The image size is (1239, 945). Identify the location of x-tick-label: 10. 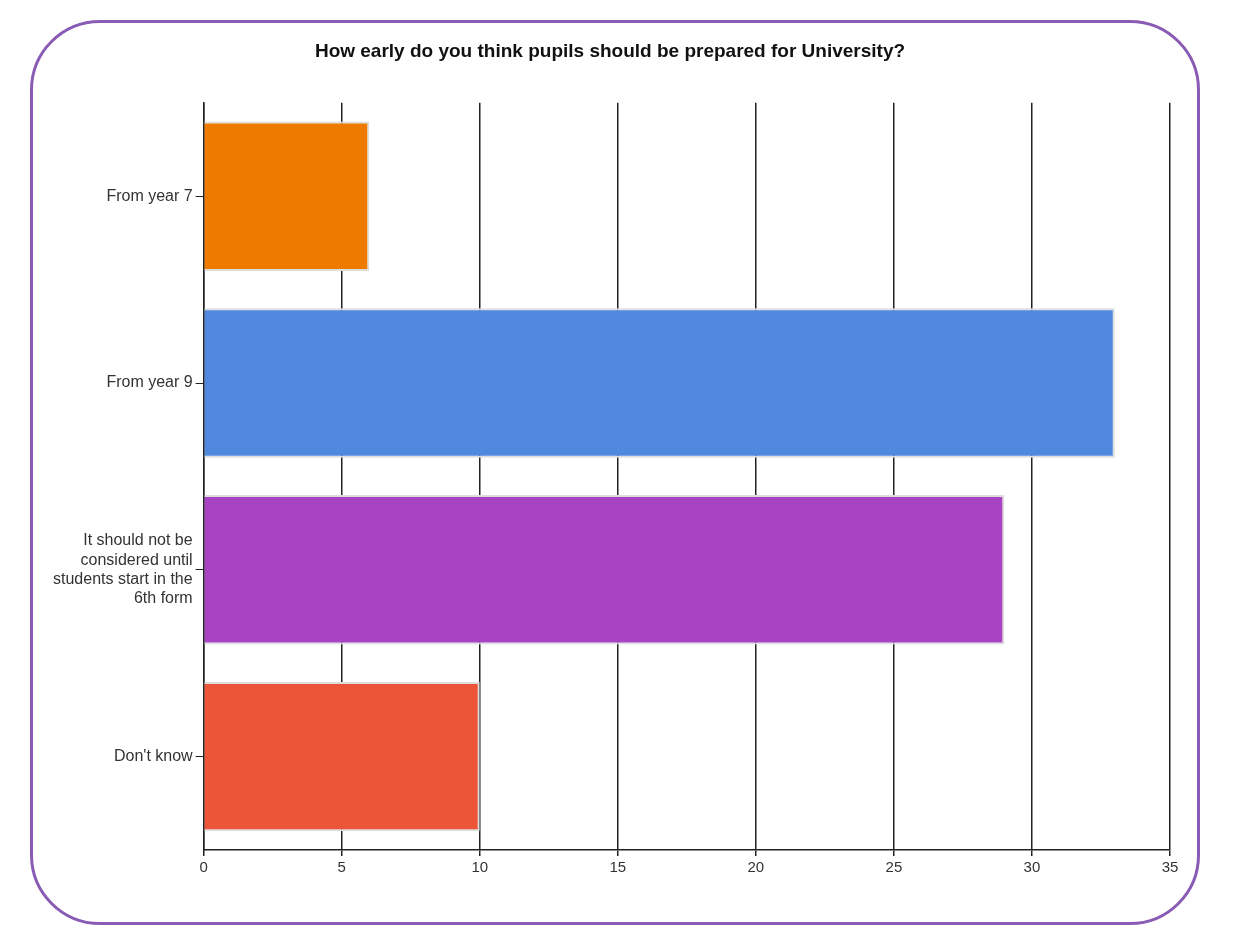
(480, 867).